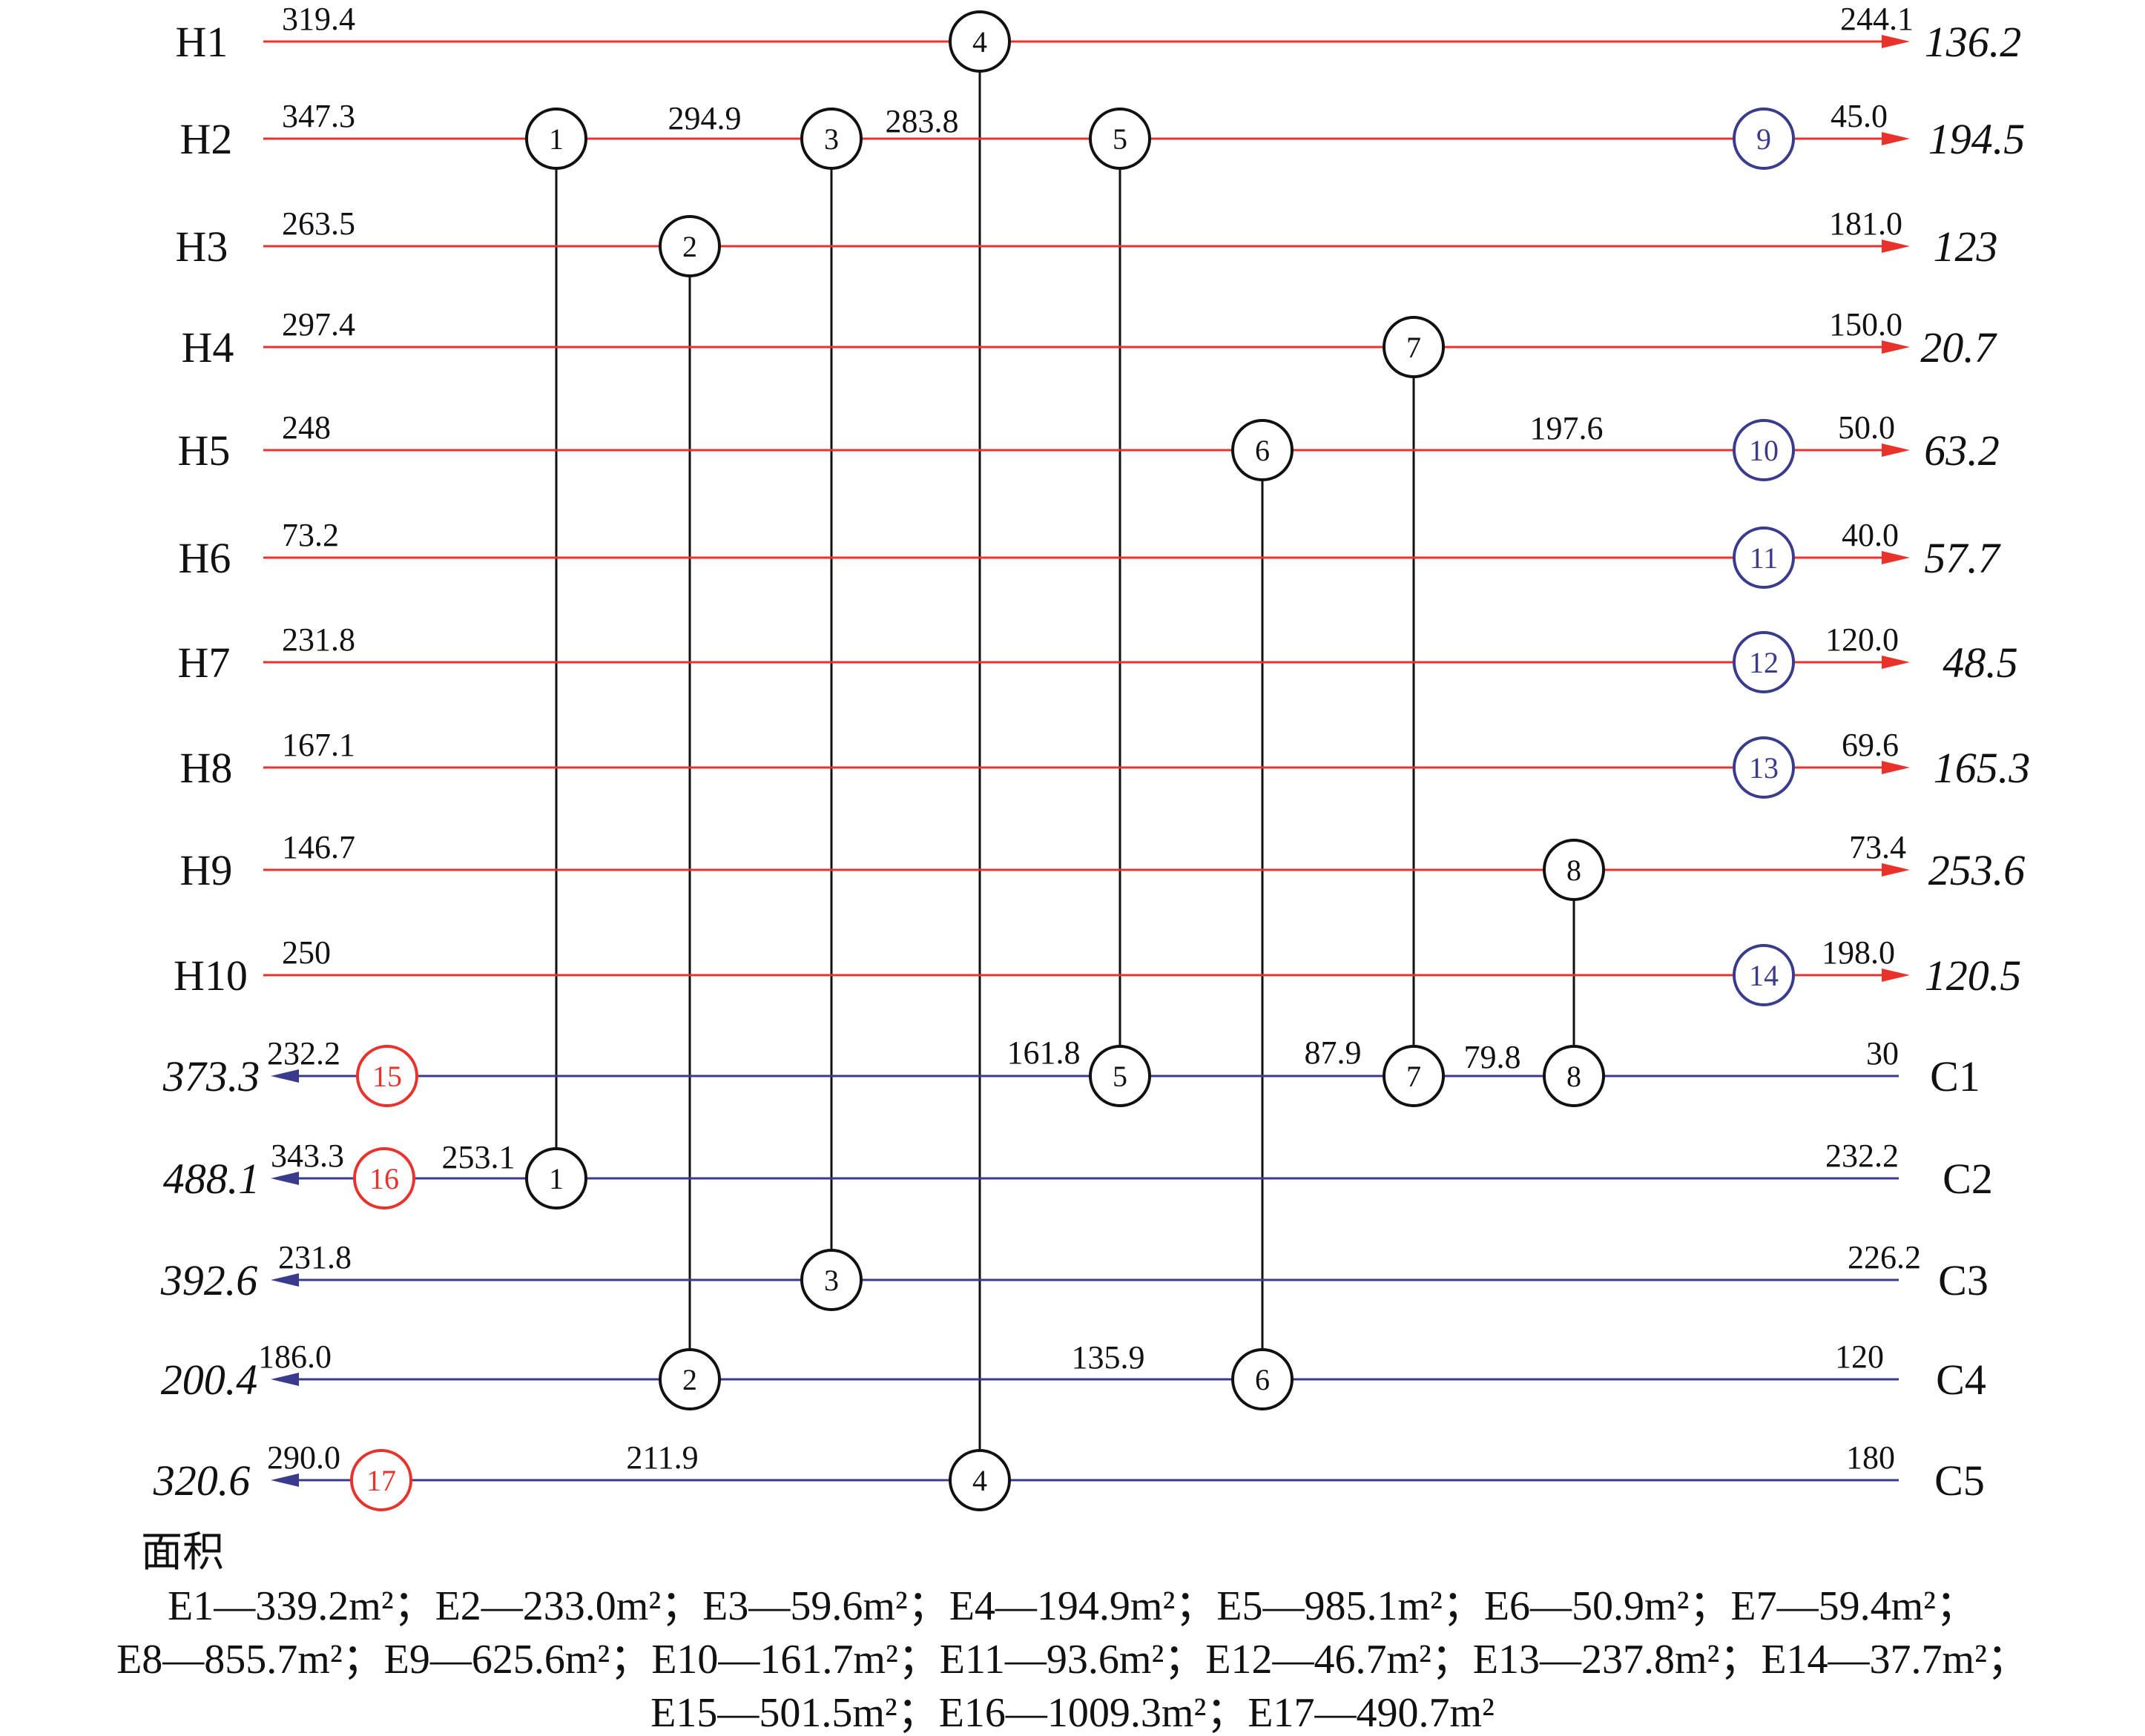  I want to click on h5-arrow-head, so click(1896, 450).